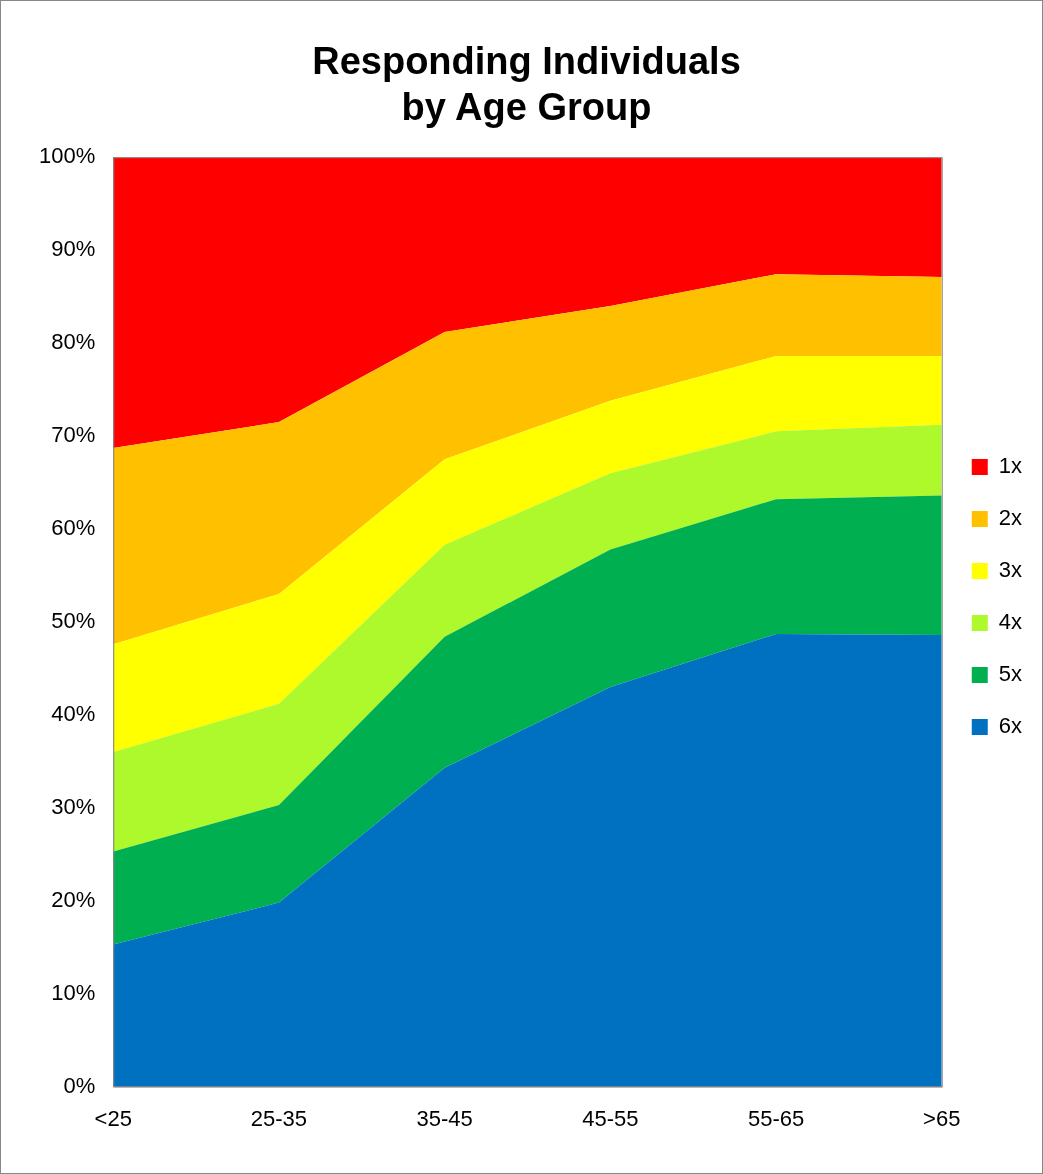  I want to click on legend-label: 5x, so click(1010, 674).